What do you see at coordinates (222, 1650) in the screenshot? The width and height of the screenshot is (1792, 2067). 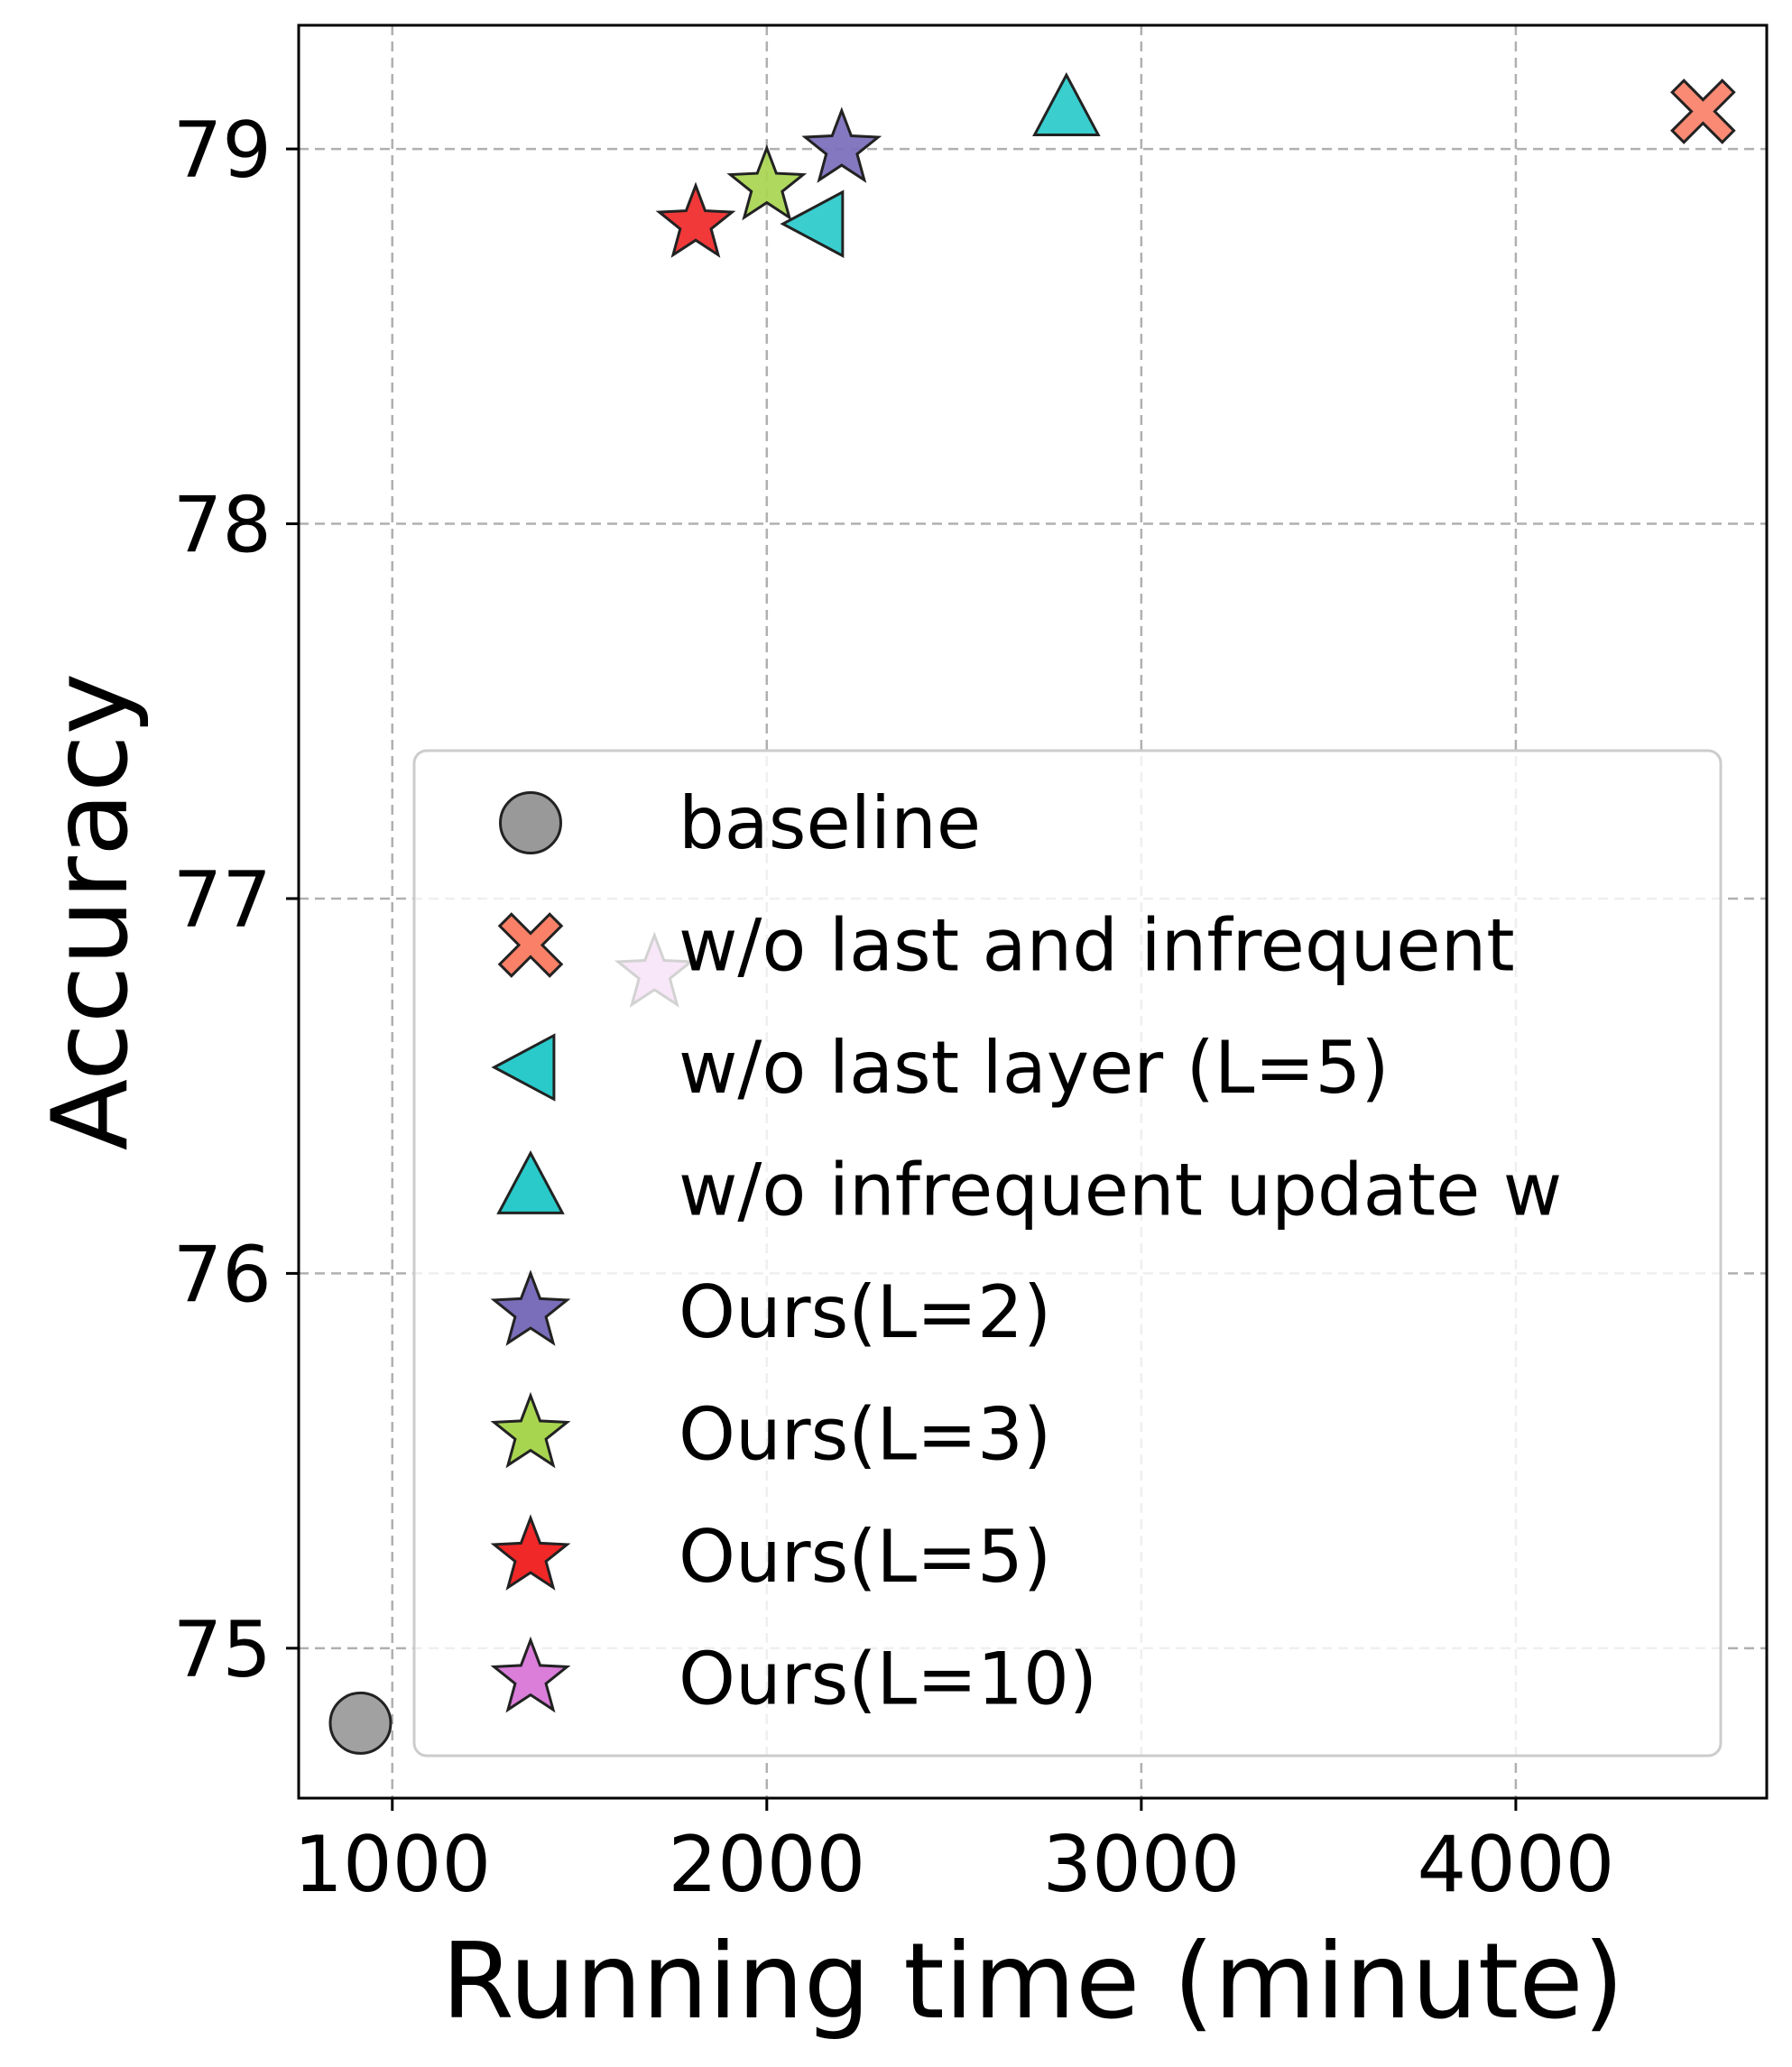 I see `y-tick-label: 75` at bounding box center [222, 1650].